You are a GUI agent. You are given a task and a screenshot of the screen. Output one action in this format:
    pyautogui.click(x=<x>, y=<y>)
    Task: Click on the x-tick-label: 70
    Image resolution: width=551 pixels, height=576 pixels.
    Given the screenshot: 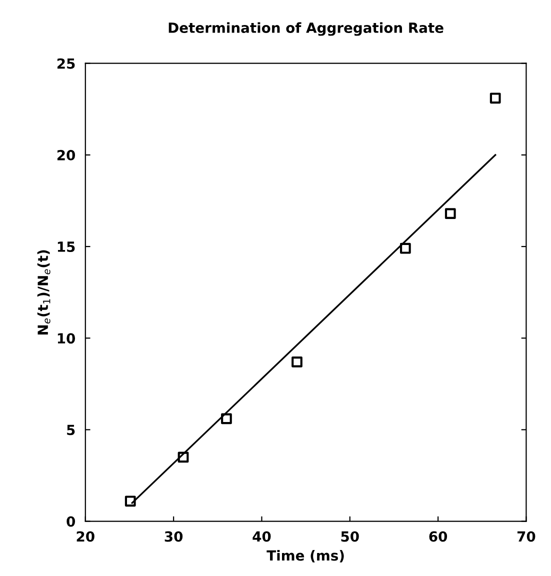 What is the action you would take?
    pyautogui.click(x=526, y=536)
    